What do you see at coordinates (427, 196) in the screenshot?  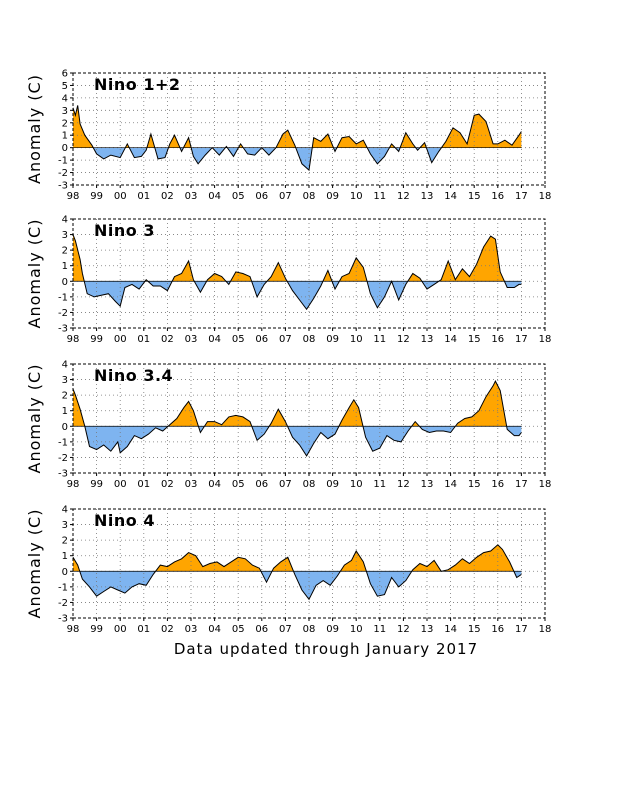 I see `x-tick-label: 13` at bounding box center [427, 196].